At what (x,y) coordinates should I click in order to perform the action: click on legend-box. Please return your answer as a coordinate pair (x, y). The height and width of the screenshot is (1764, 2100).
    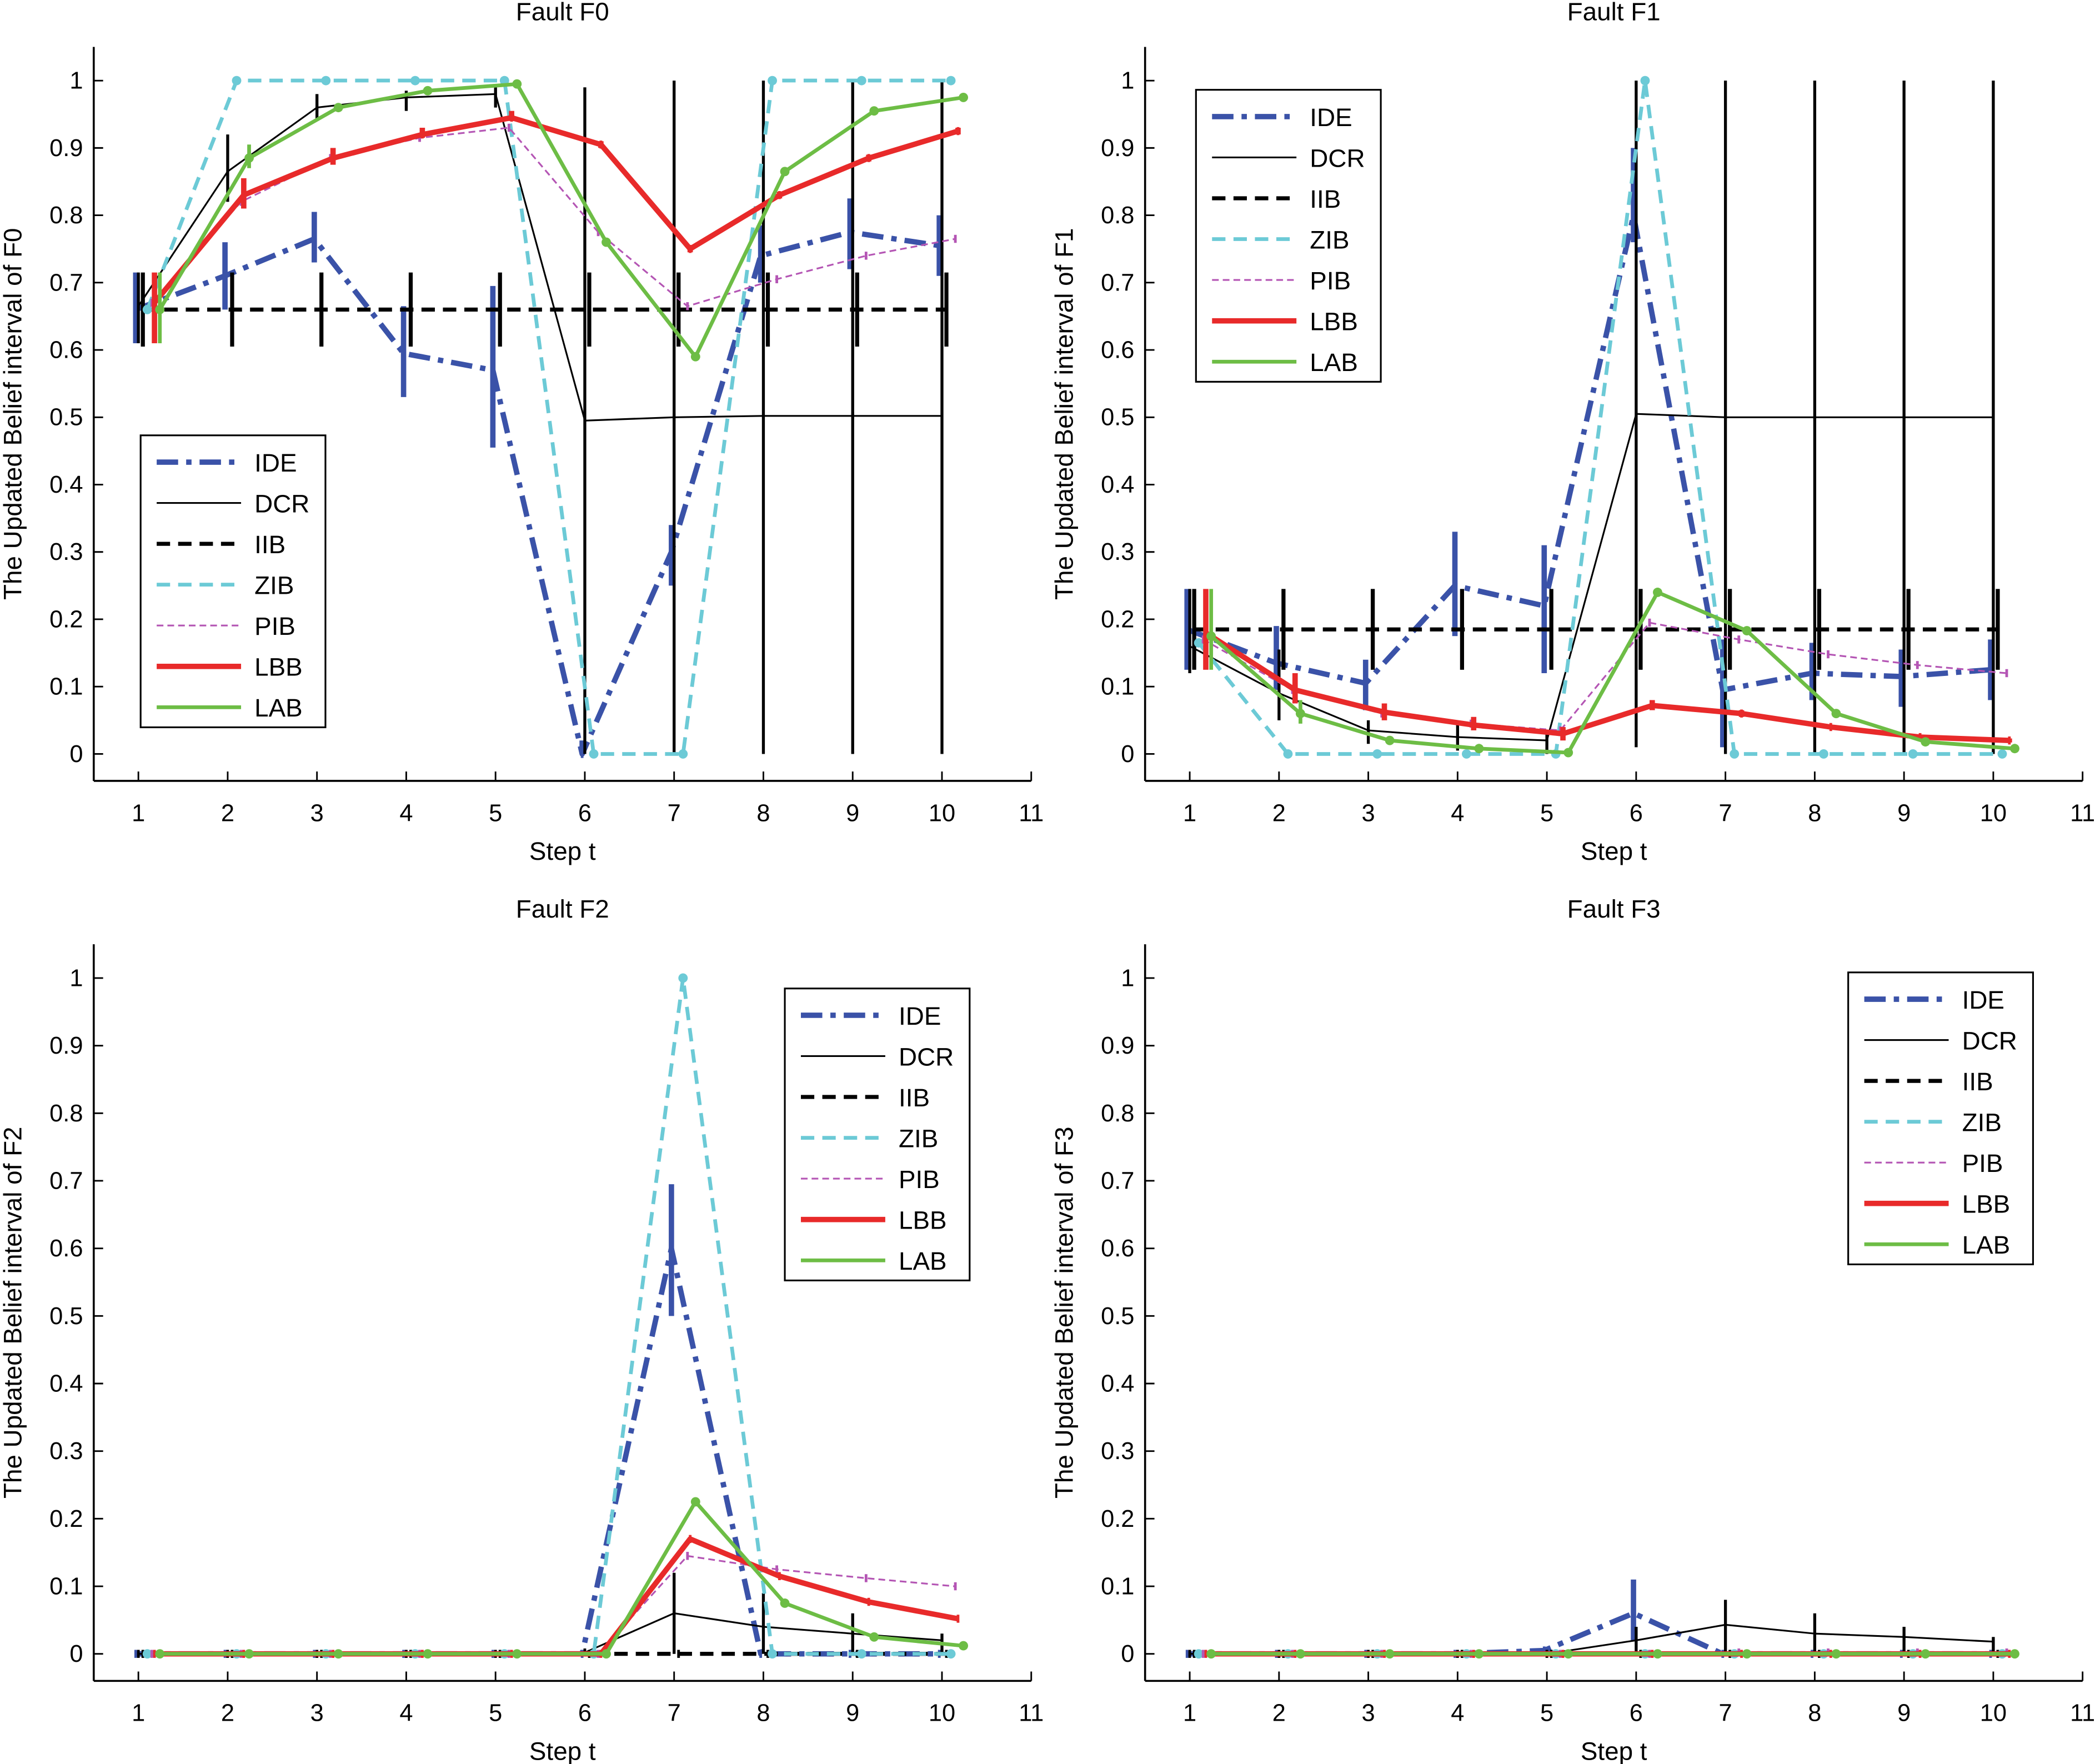
    Looking at the image, I should click on (233, 581).